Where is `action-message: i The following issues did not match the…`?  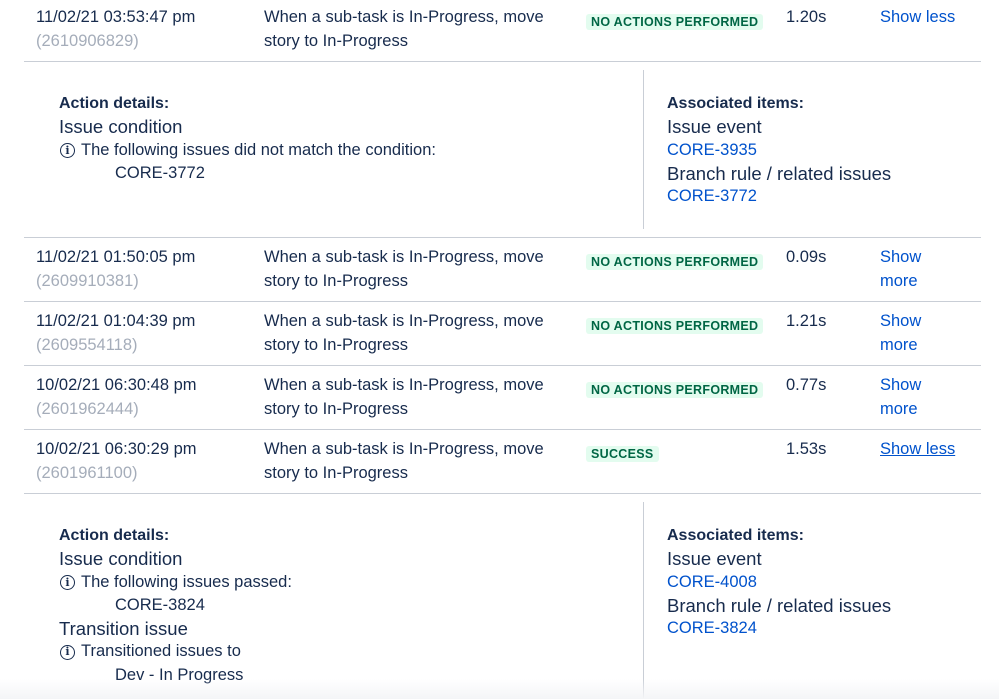
action-message: i The following issues did not match the… is located at coordinates (247, 150).